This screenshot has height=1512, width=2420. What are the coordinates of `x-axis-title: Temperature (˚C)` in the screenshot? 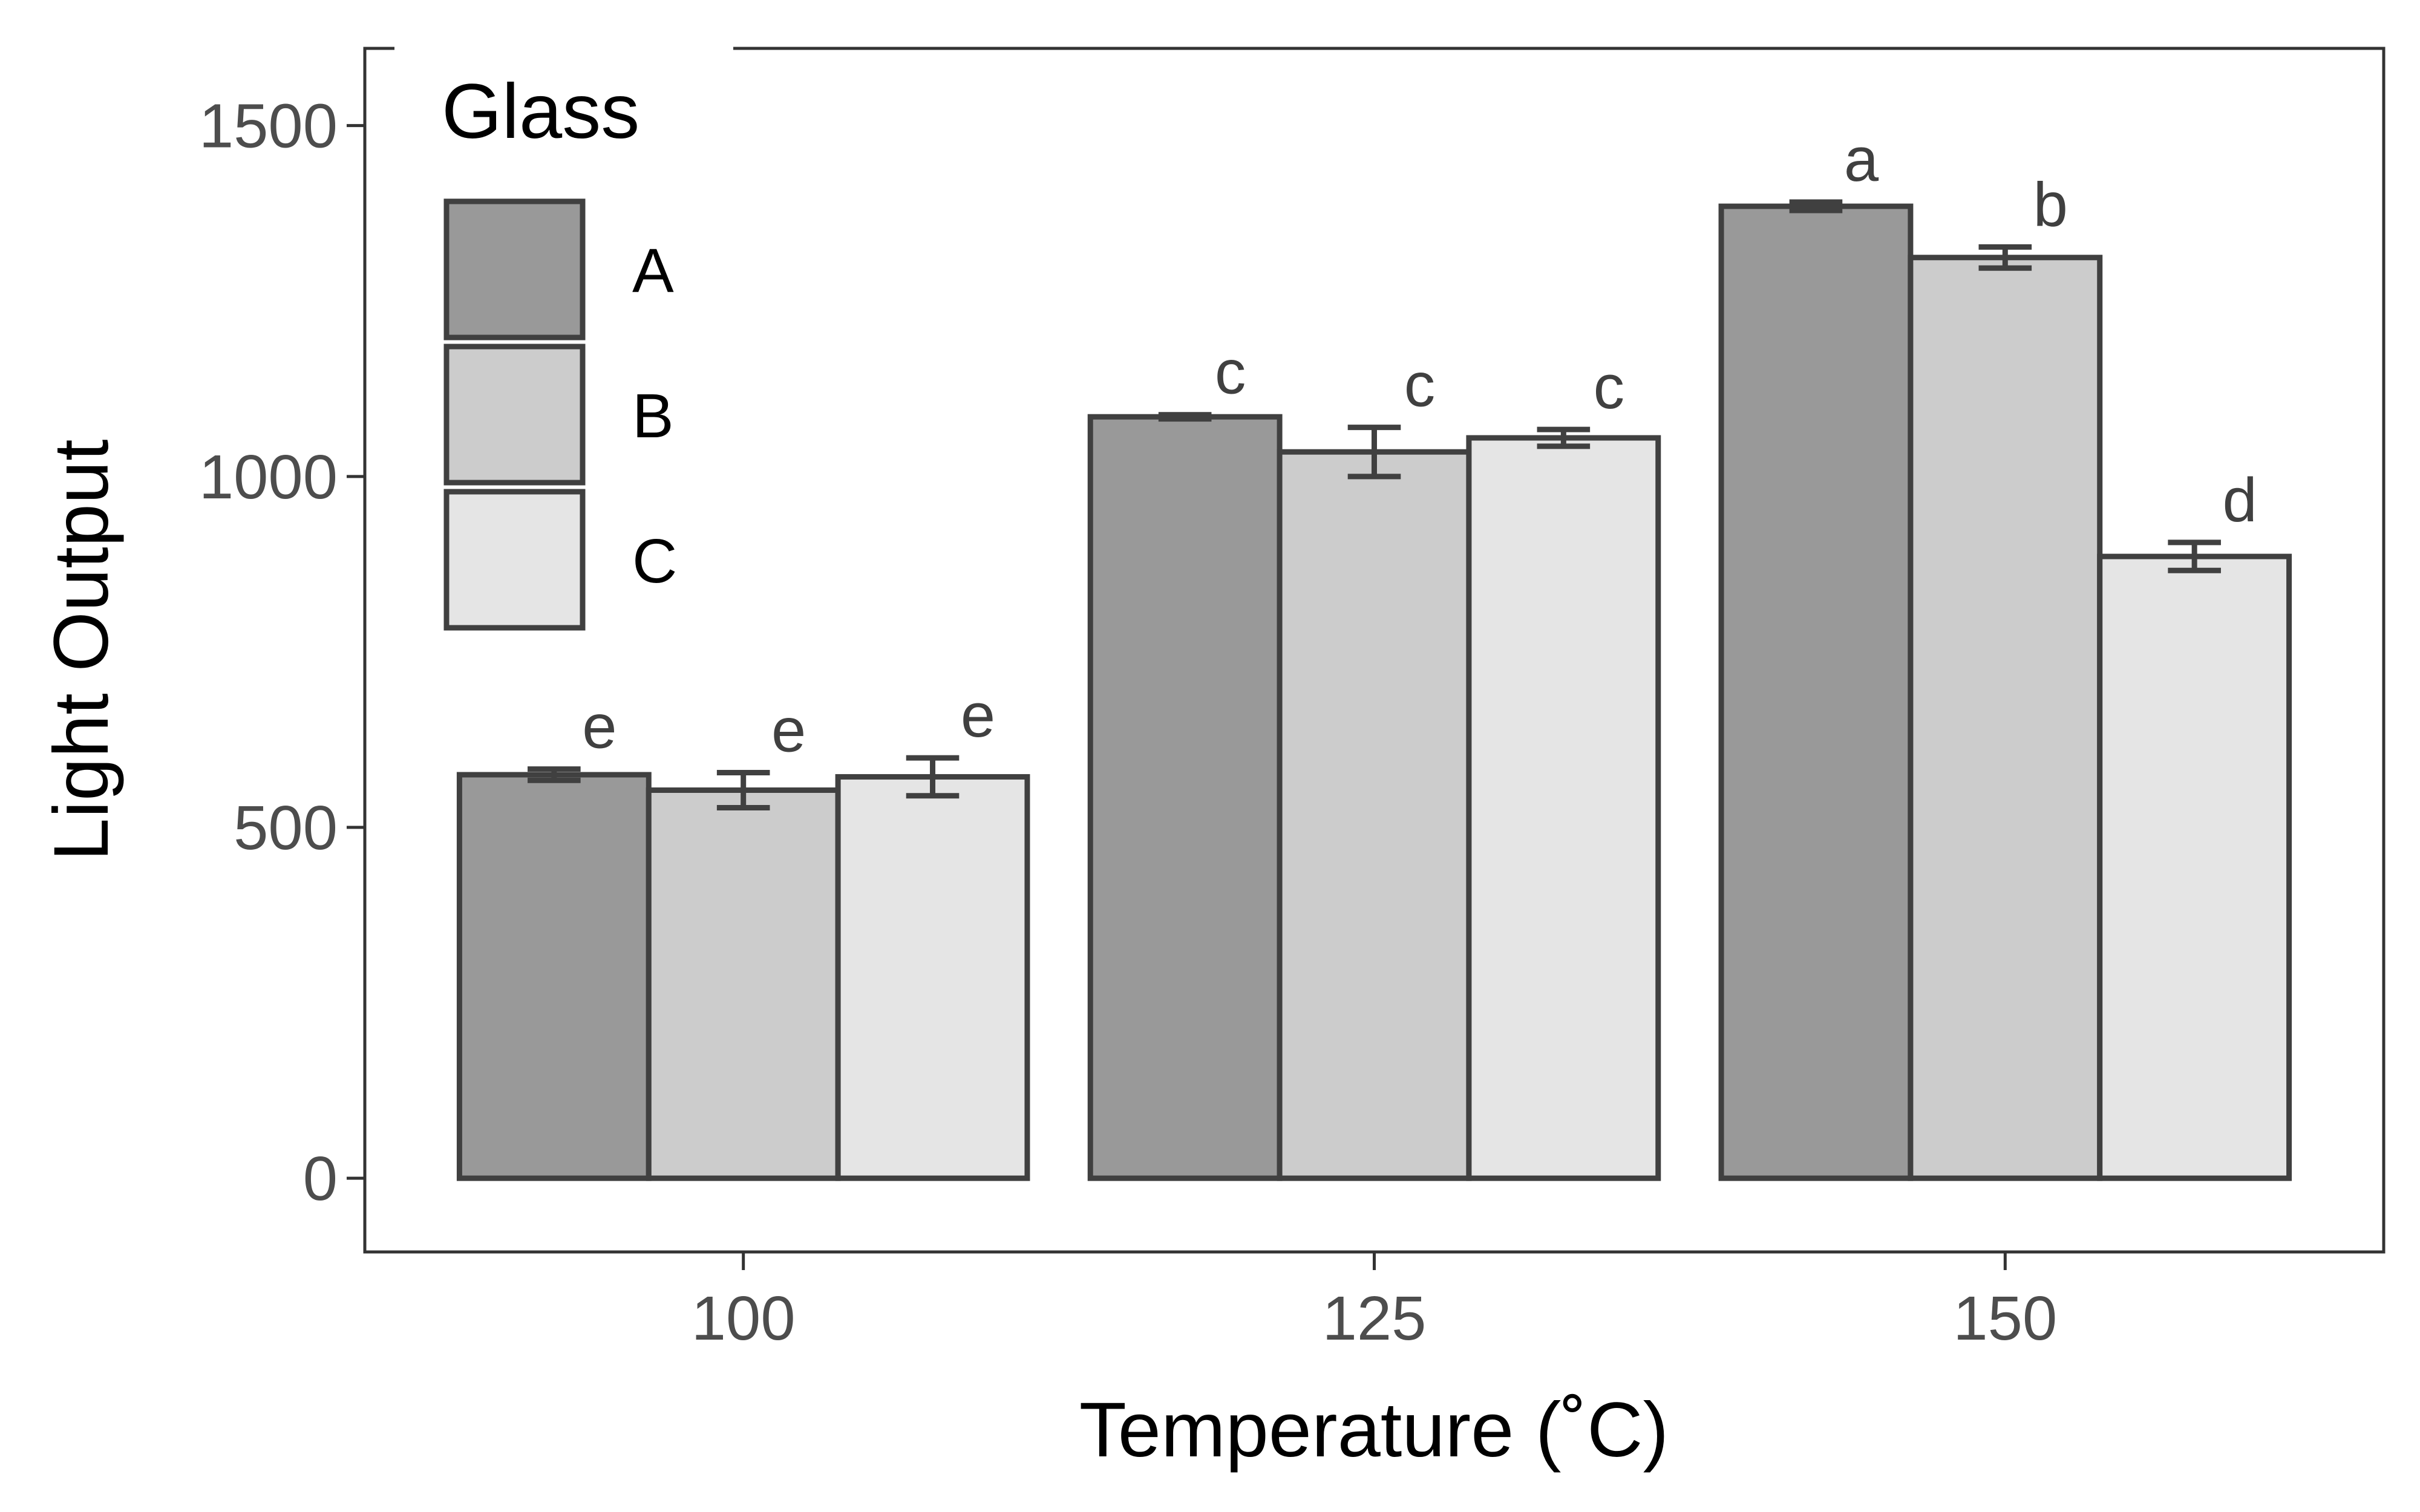 It's located at (1374, 1430).